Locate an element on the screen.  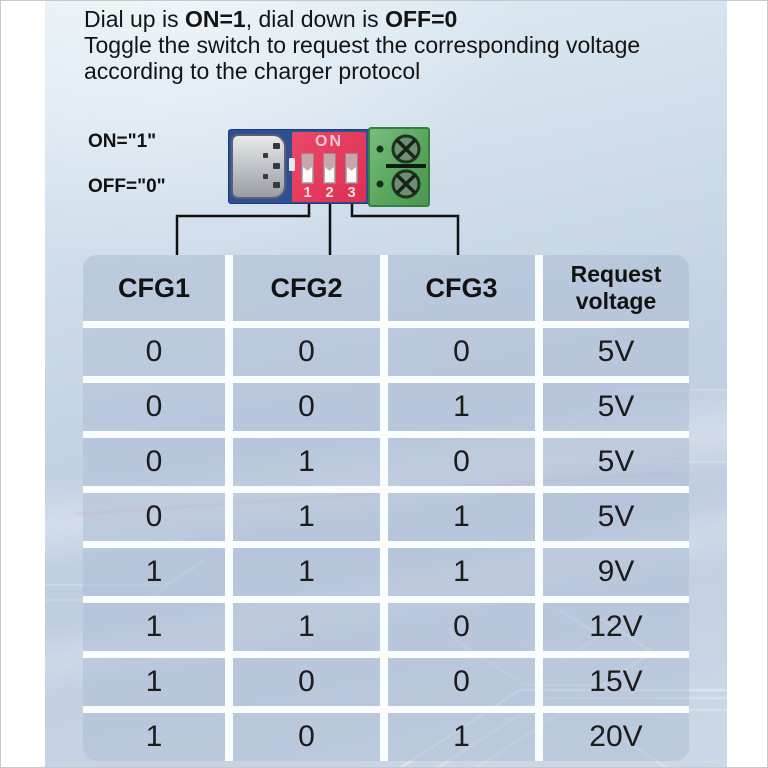
callout-line-switch1 is located at coordinates (243, 229).